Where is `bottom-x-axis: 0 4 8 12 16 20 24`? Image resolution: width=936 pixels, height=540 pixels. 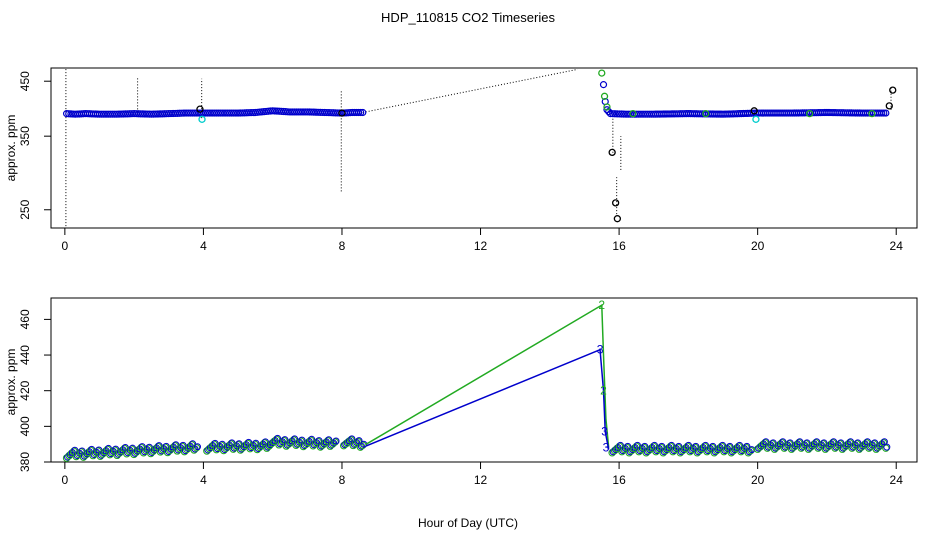
bottom-x-axis: 0 4 8 12 16 20 24 is located at coordinates (483, 474).